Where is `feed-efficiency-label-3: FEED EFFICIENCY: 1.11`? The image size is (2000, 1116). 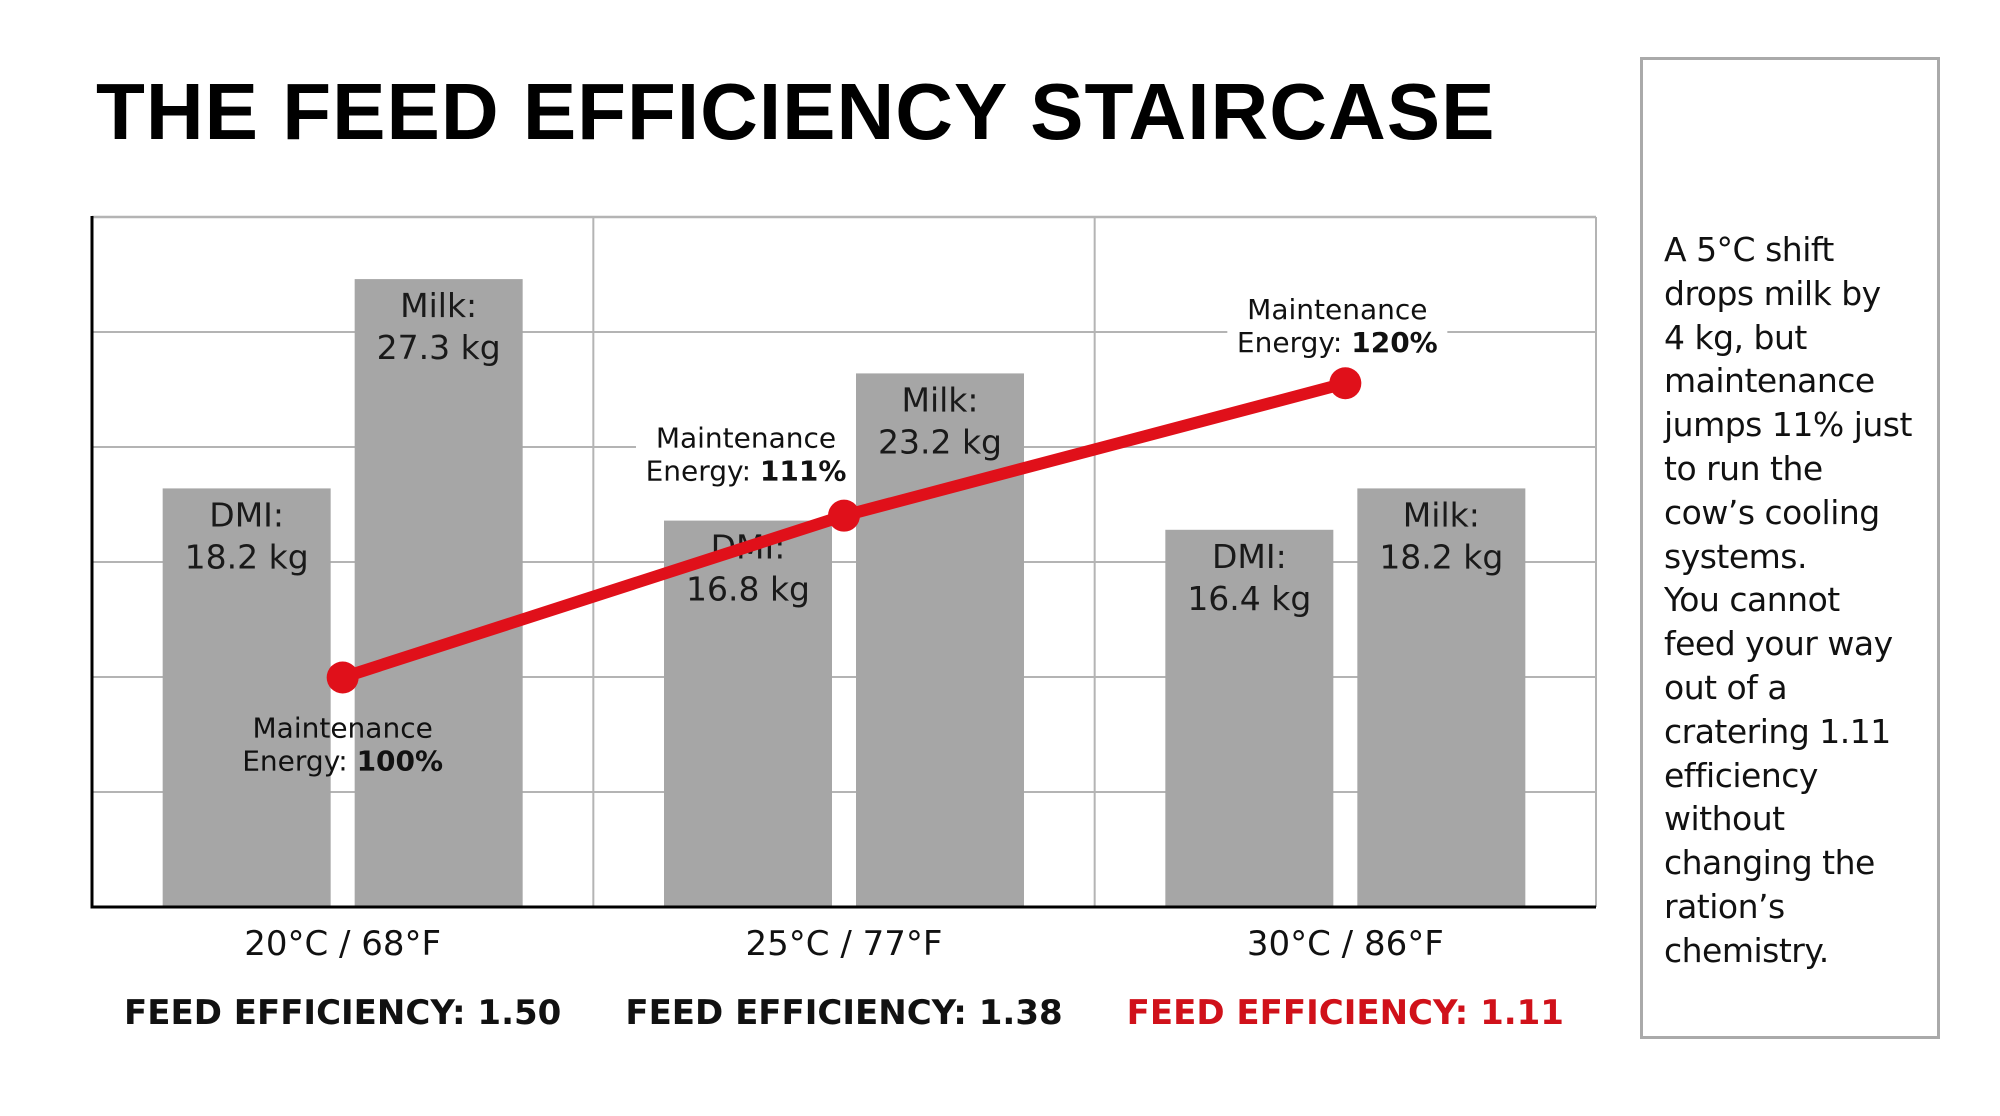
feed-efficiency-label-3: FEED EFFICIENCY: 1.11 is located at coordinates (1345, 1013).